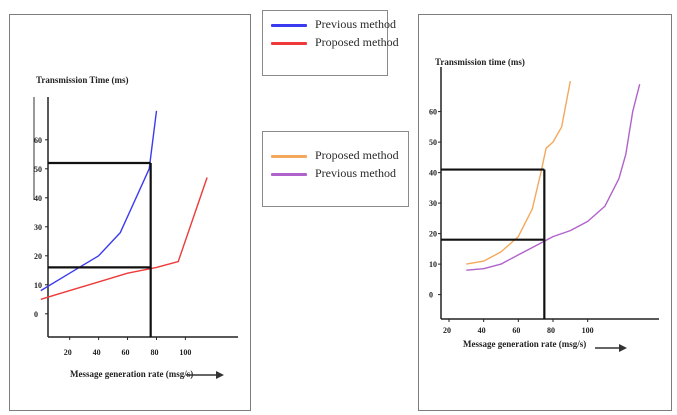  I want to click on legend-top: Previous method Proposed method, so click(330, 43).